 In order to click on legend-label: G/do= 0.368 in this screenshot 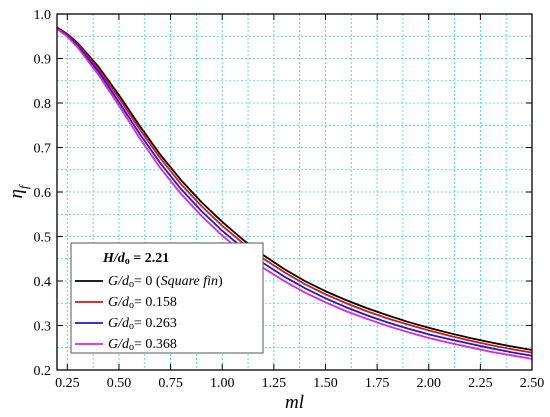, I will do `click(142, 345)`.